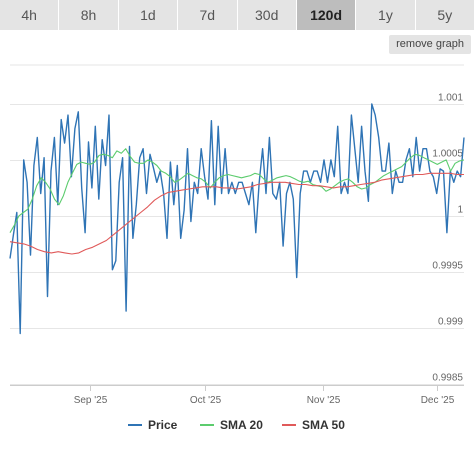 Image resolution: width=474 pixels, height=455 pixels. What do you see at coordinates (460, 210) in the screenshot?
I see `y-tick-label: 1` at bounding box center [460, 210].